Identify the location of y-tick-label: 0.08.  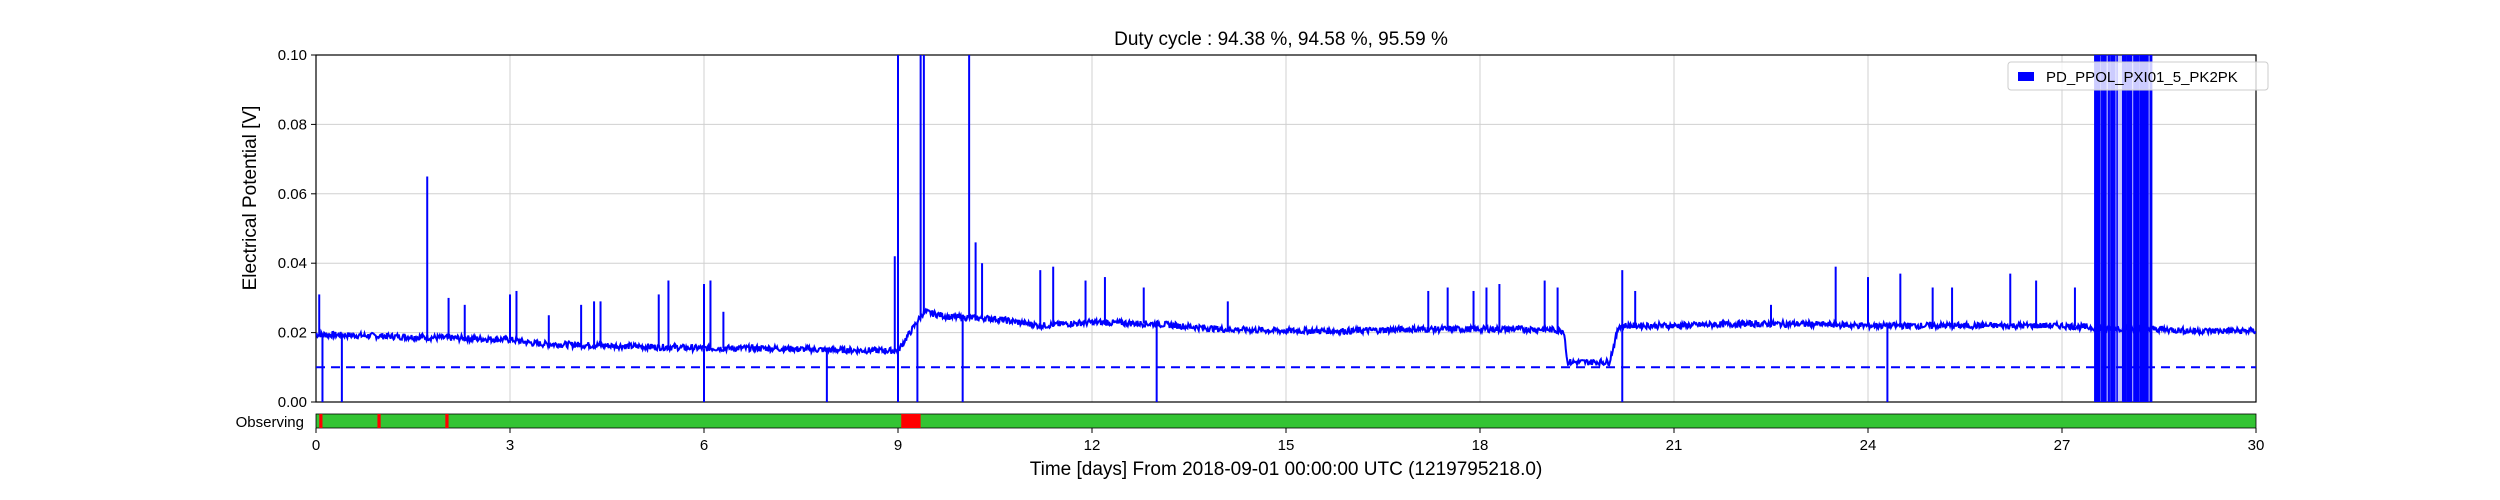
(292, 124).